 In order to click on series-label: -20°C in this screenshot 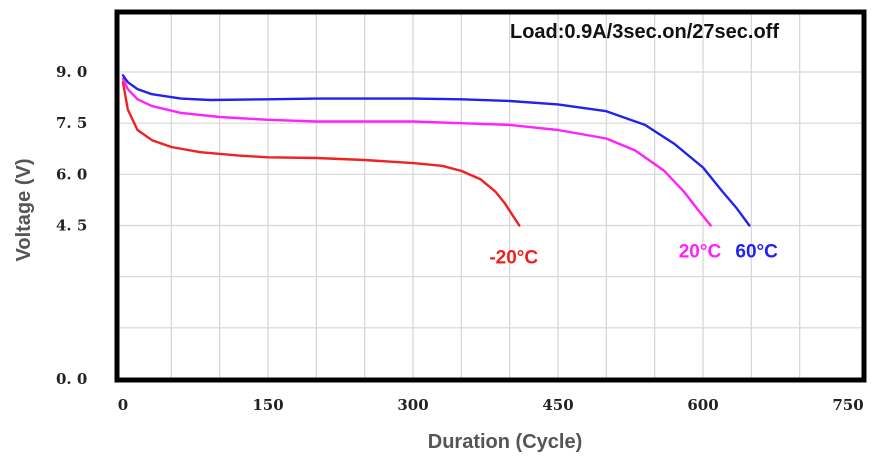, I will do `click(513, 258)`.